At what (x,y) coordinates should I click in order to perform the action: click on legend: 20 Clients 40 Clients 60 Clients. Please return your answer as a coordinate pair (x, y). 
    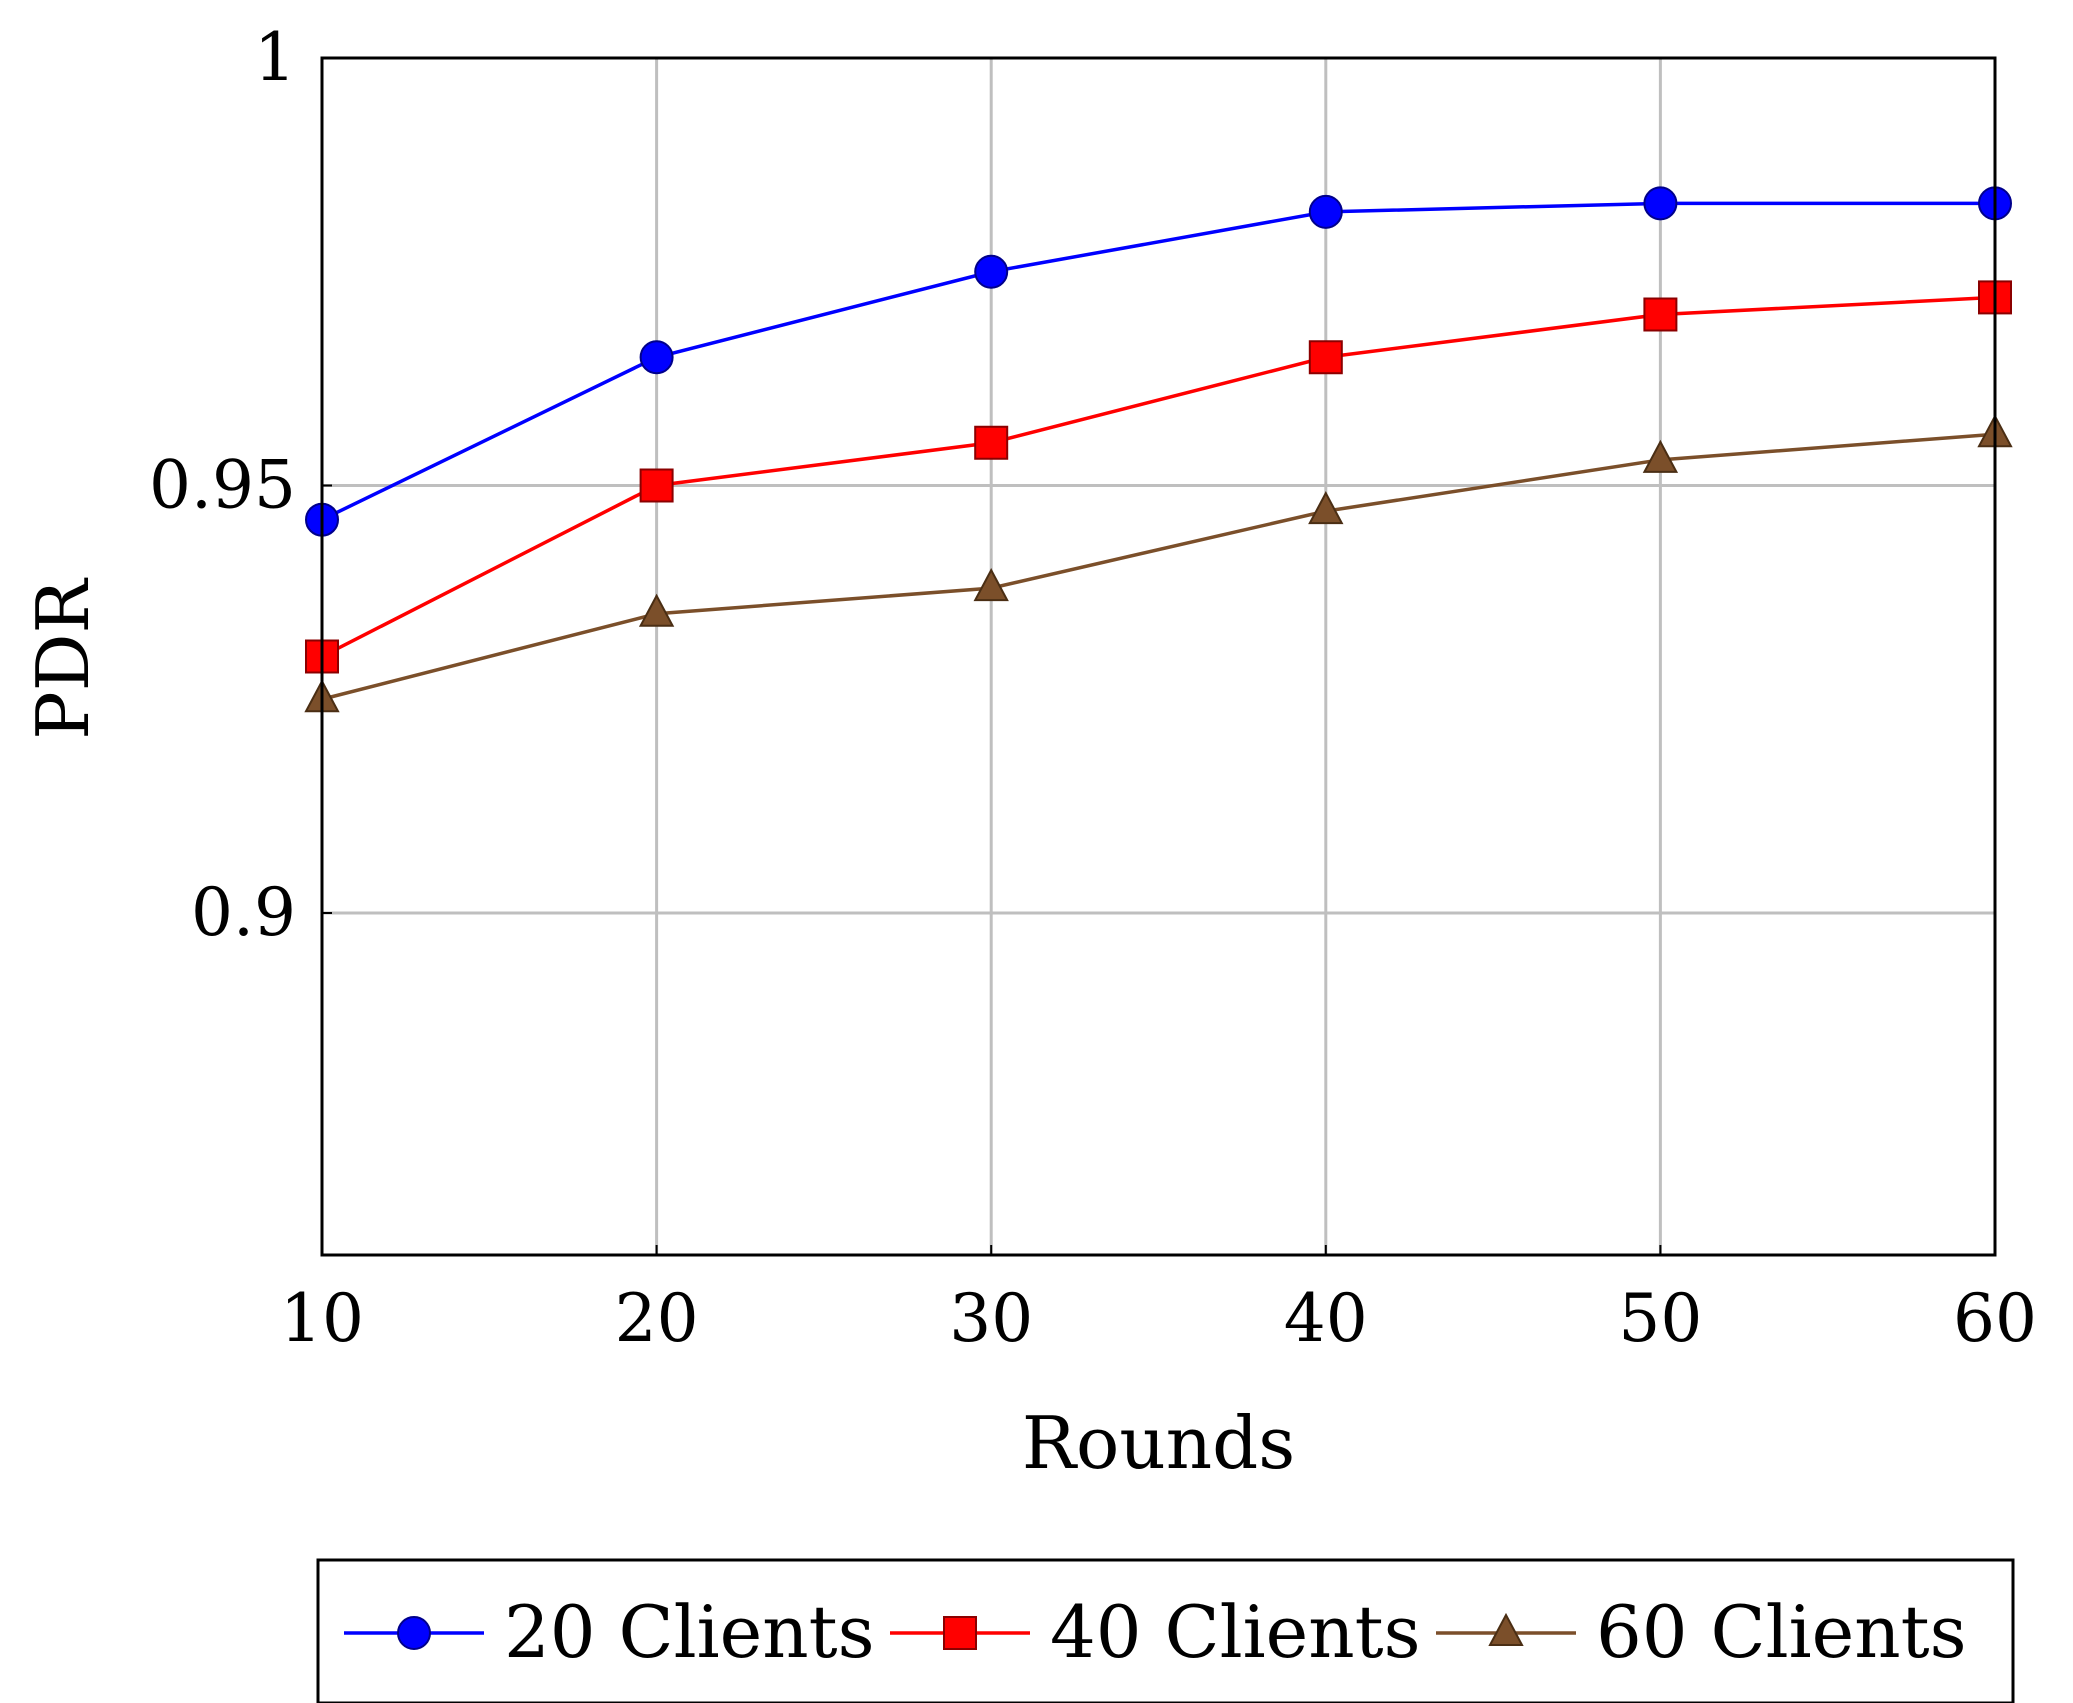
    Looking at the image, I should click on (1165, 1630).